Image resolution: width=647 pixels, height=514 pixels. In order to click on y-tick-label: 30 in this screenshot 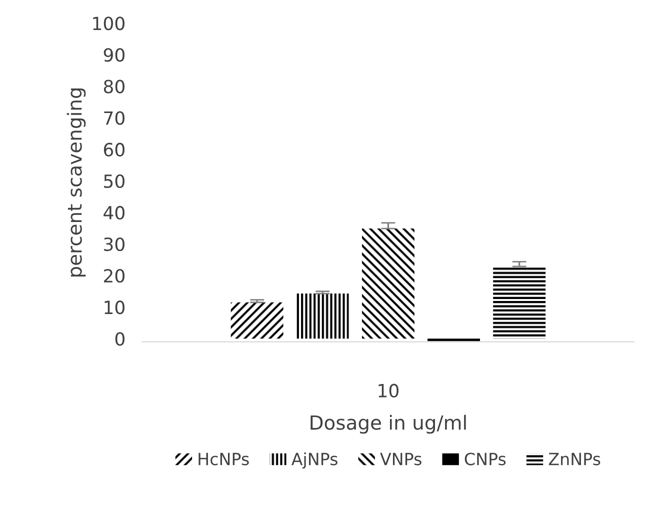, I will do `click(114, 244)`.